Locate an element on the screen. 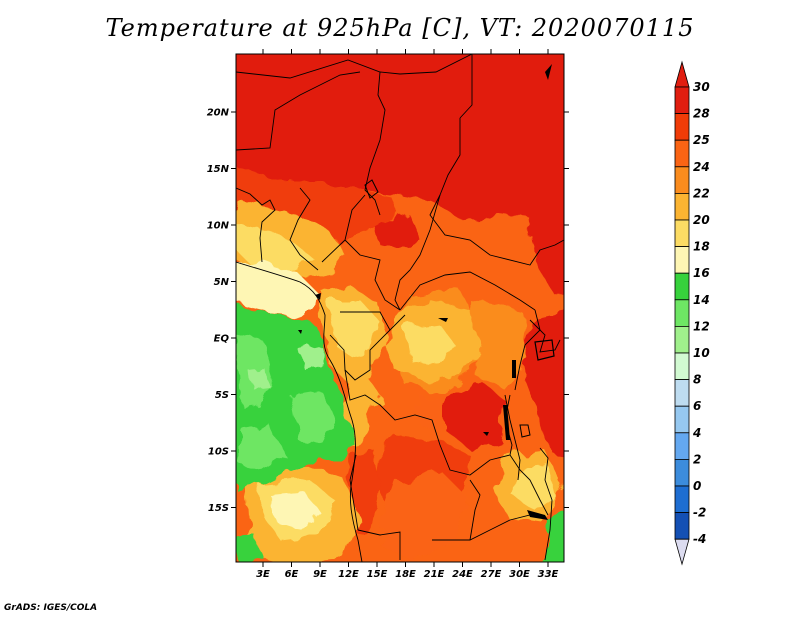  colorbar-label: 24 is located at coordinates (701, 167).